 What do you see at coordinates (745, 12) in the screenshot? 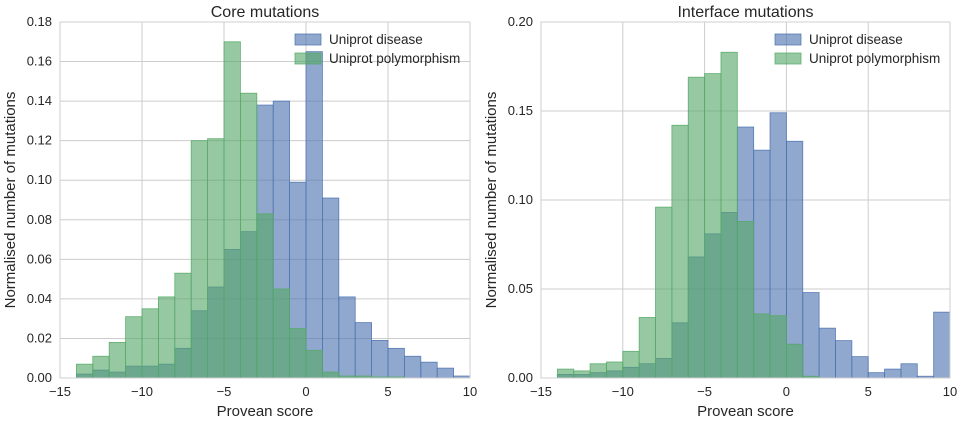
I see `chart-title: Interface mutations` at bounding box center [745, 12].